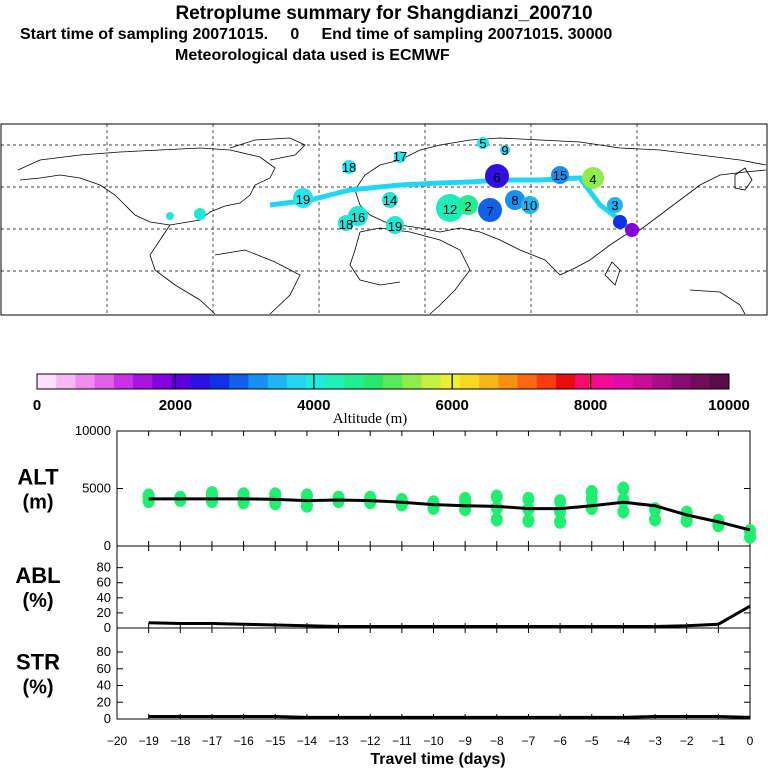 This screenshot has width=768, height=768. I want to click on japan-coast, so click(743, 179).